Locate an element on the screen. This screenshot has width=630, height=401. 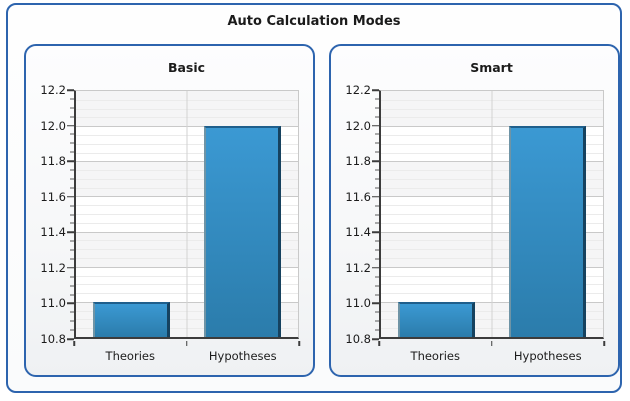
chart-title: Basic is located at coordinates (186, 67).